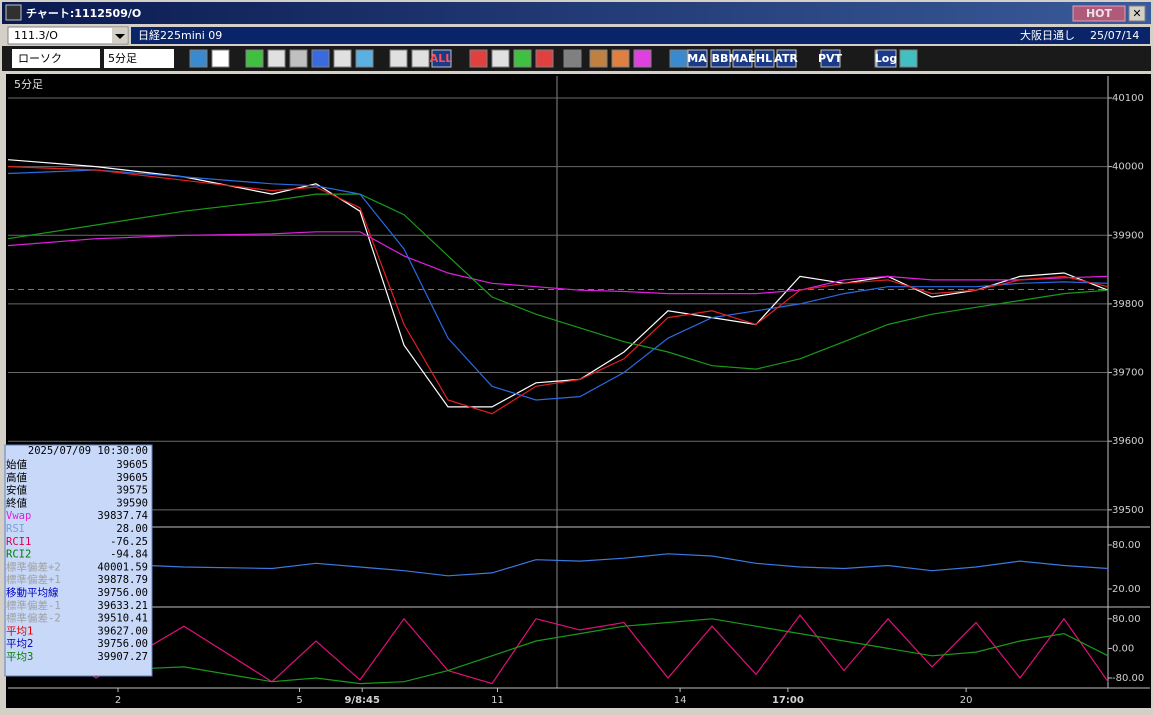 Image resolution: width=1153 pixels, height=715 pixels. Describe the element at coordinates (497, 700) in the screenshot. I see `x-tick-label: 11` at that location.